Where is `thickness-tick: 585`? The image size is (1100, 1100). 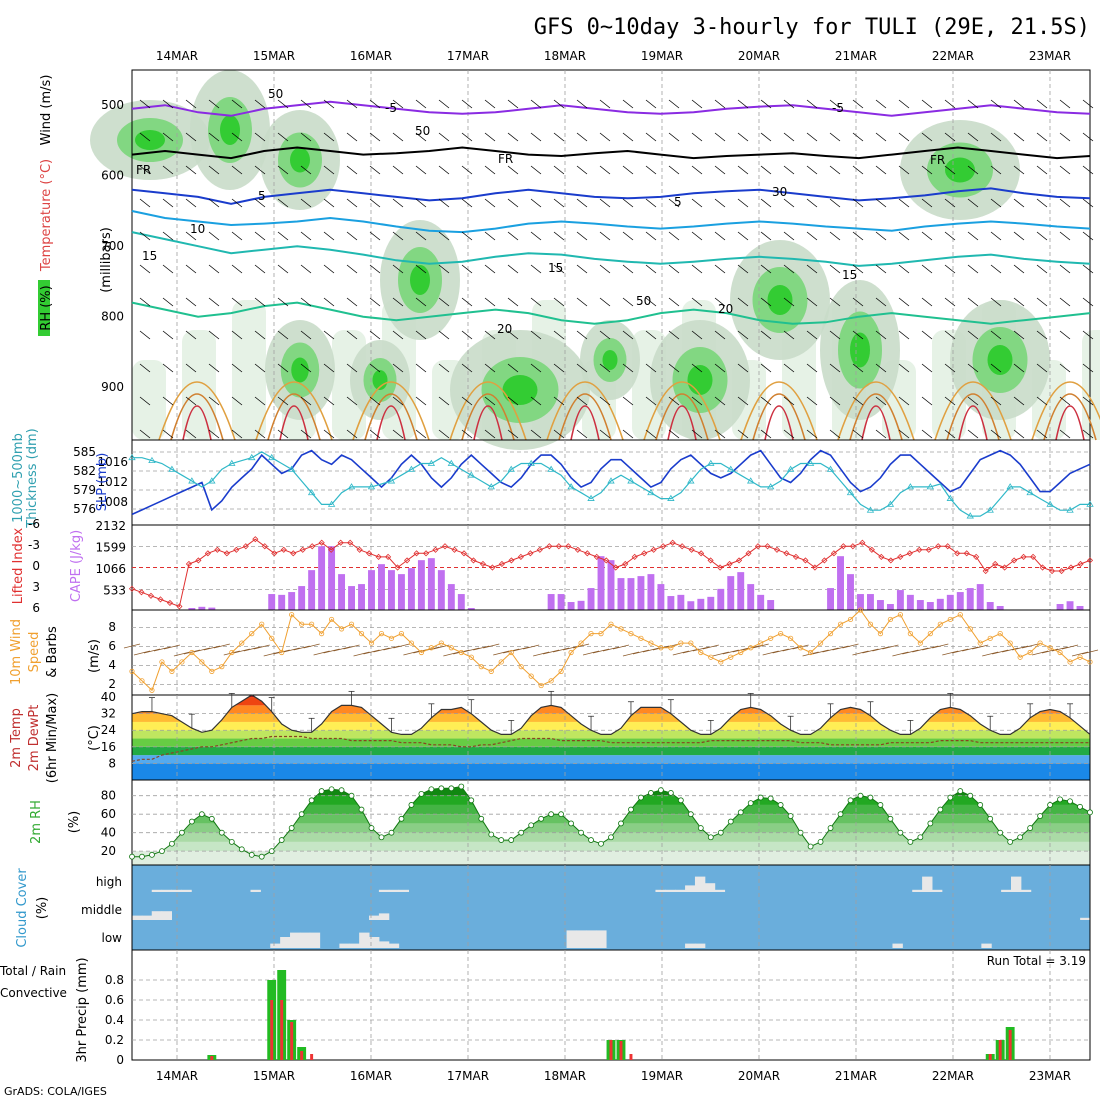 thickness-tick: 585 is located at coordinates (84, 452).